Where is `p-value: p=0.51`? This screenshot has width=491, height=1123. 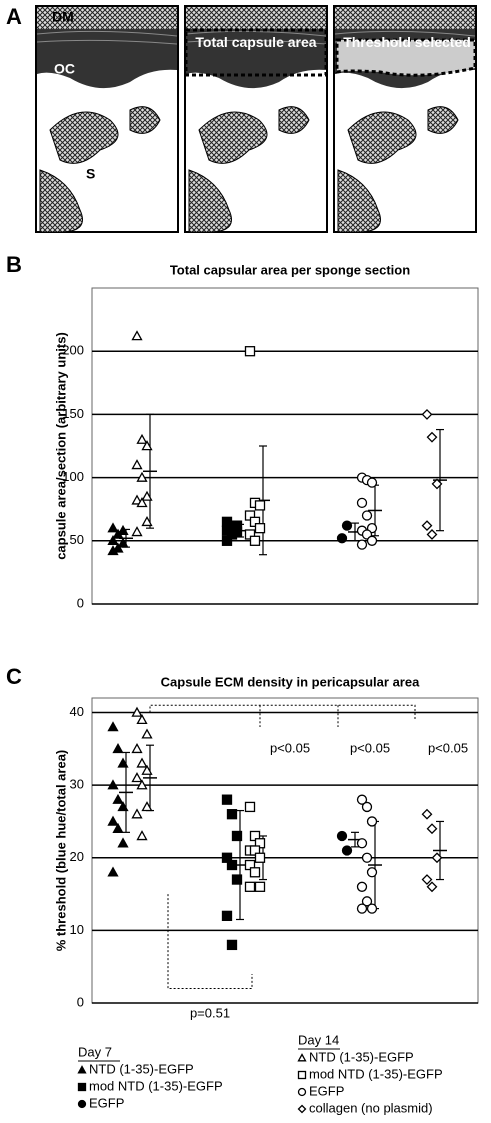 p-value: p=0.51 is located at coordinates (210, 1012).